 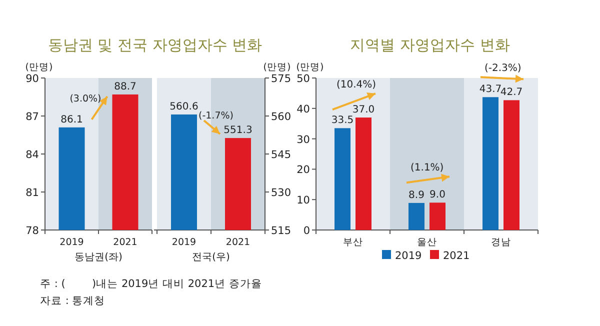 What do you see at coordinates (427, 168) in the screenshot?
I see `annotation: (1.1%)` at bounding box center [427, 168].